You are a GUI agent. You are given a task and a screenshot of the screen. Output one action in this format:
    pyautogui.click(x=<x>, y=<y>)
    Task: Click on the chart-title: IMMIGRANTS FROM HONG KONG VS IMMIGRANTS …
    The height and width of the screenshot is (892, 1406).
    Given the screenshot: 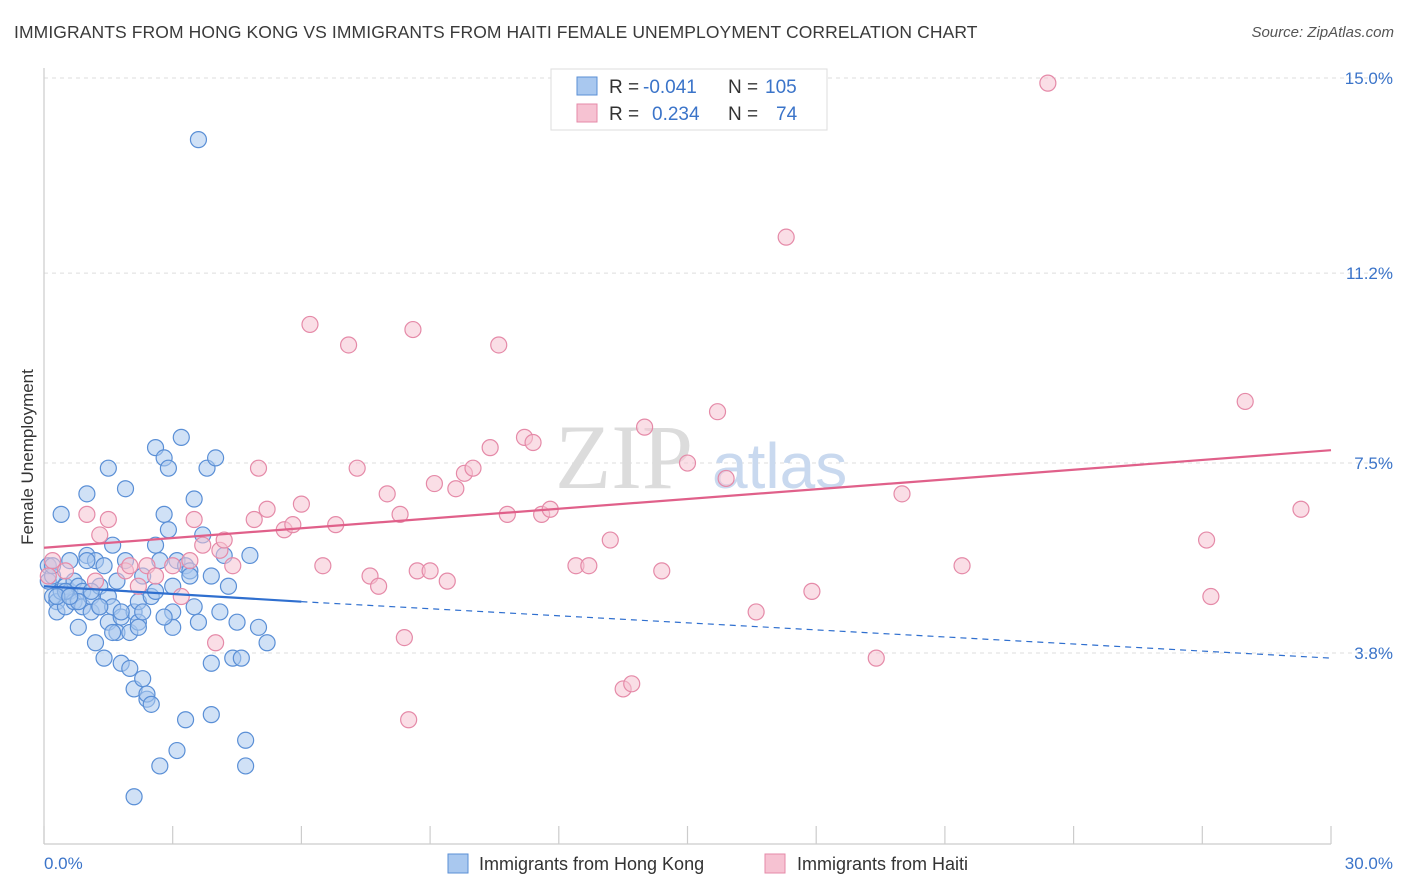 What is the action you would take?
    pyautogui.click(x=496, y=32)
    